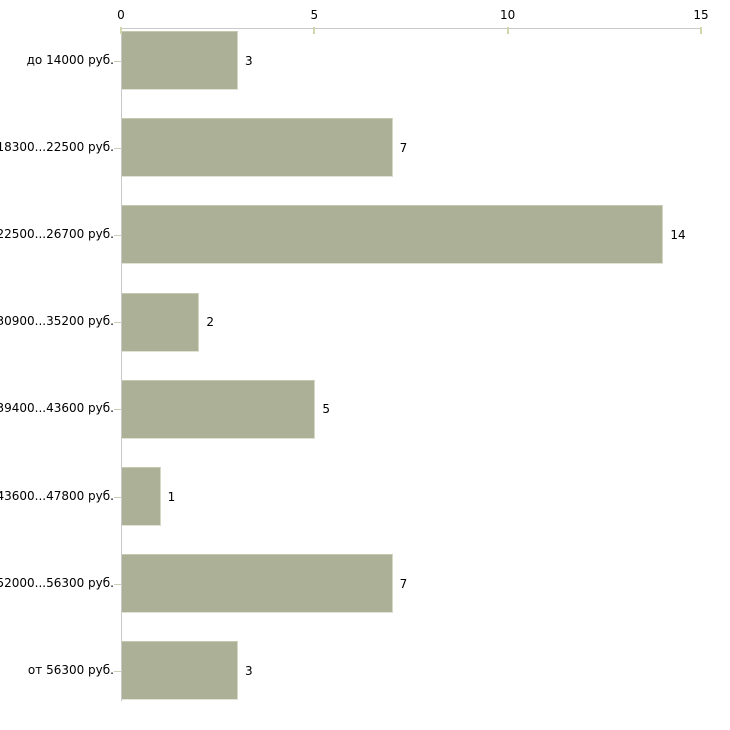 The image size is (730, 730). I want to click on category-label: до 14000 руб., so click(70, 59).